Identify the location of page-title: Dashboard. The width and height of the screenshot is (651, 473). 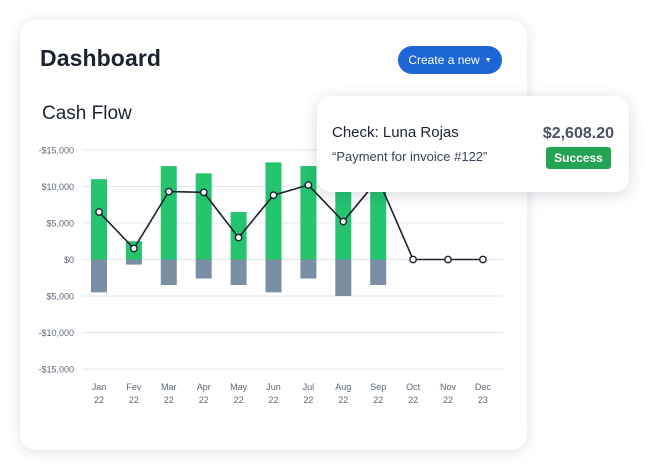
(101, 58).